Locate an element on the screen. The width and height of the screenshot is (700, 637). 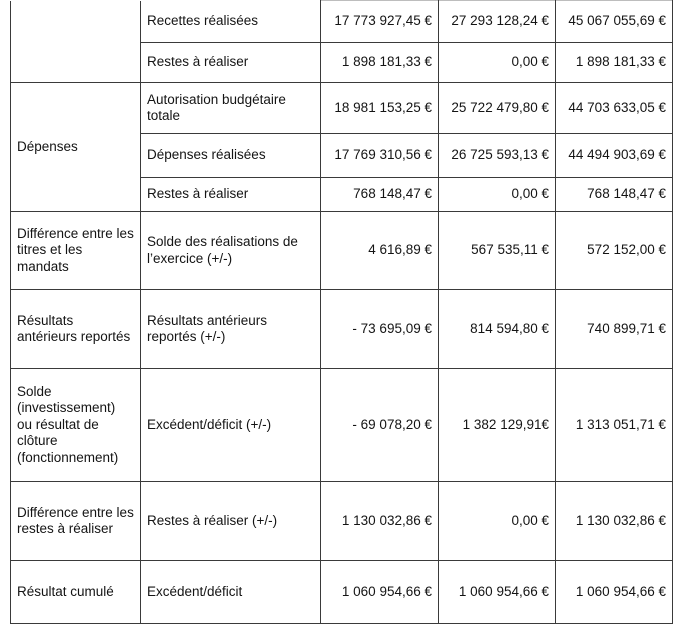
value-cell: 17 773 927,45 € is located at coordinates (379, 21).